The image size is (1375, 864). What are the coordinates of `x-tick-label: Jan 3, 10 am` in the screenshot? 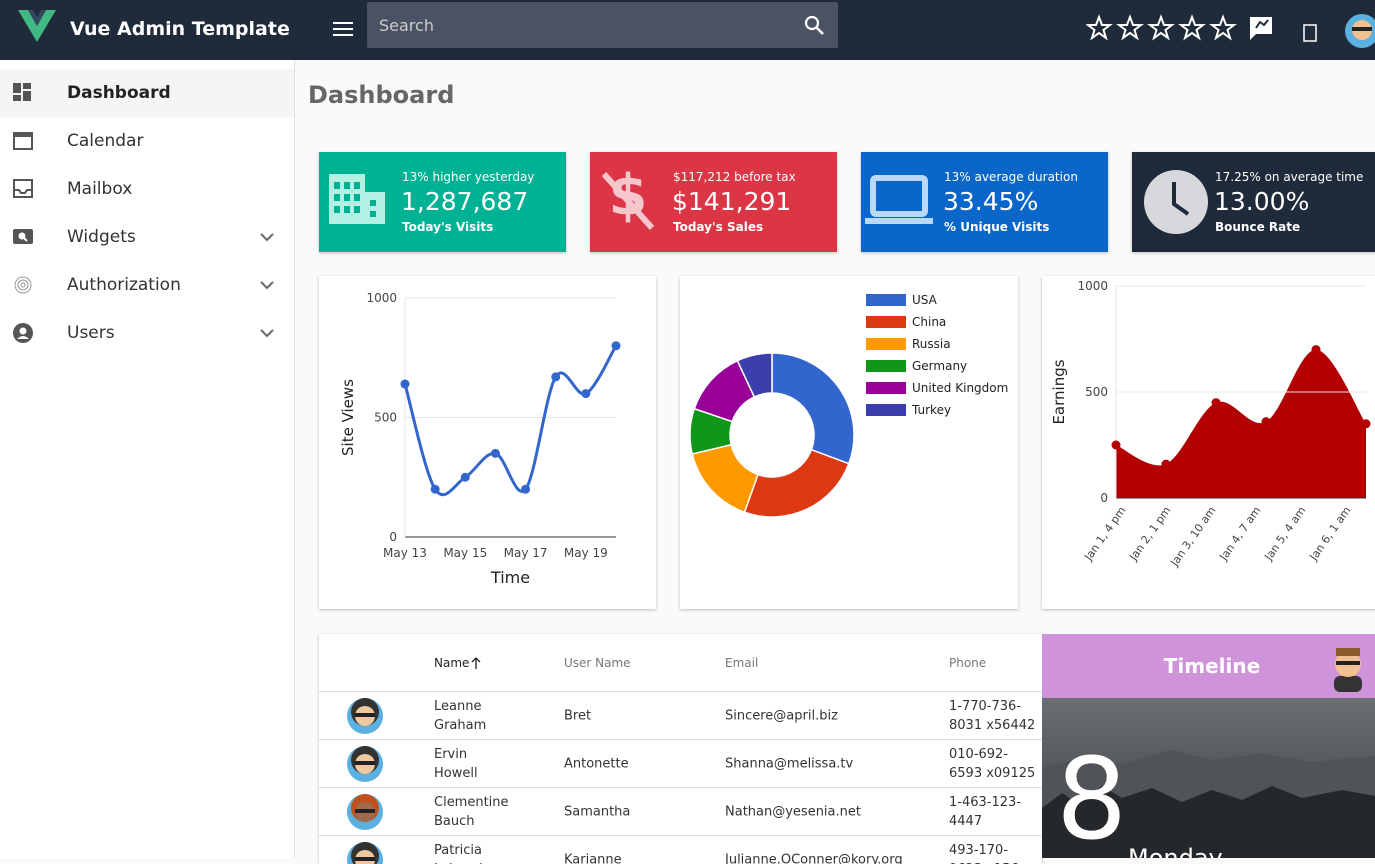 It's located at (1192, 536).